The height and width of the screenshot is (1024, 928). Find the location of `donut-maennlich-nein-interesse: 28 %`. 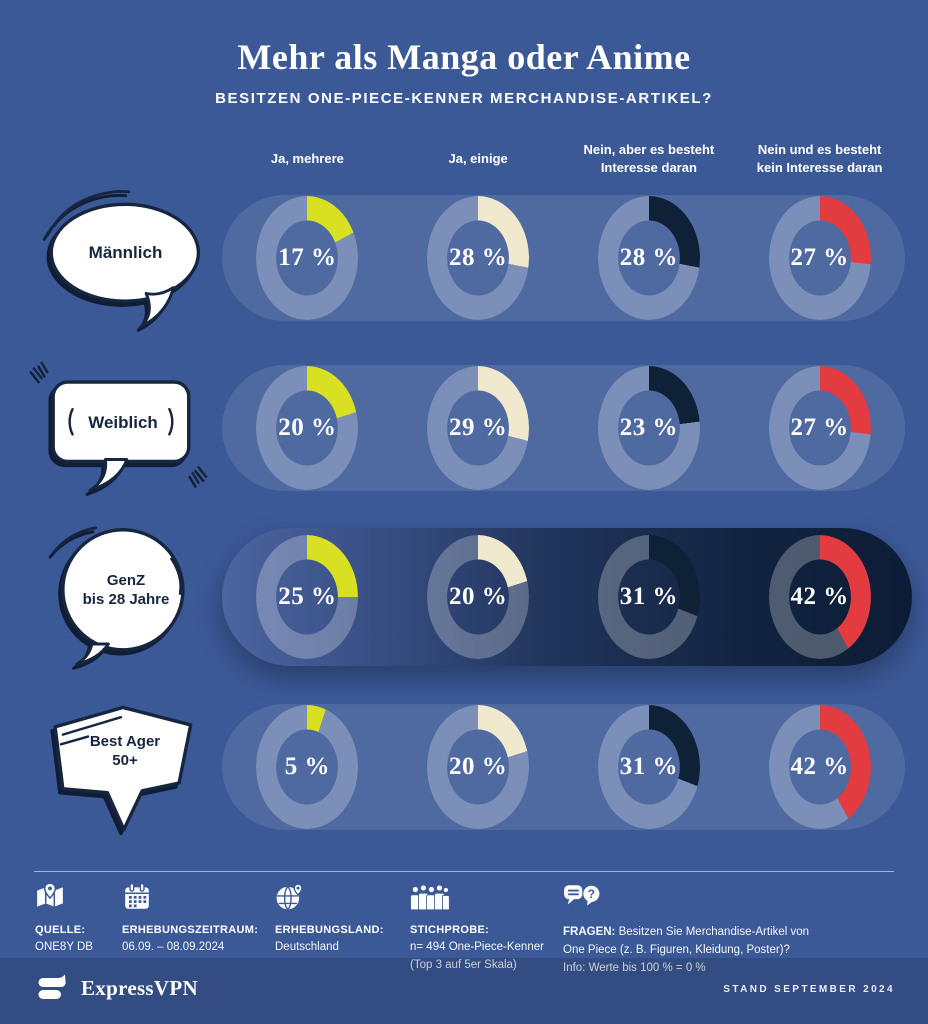

donut-maennlich-nein-interesse: 28 % is located at coordinates (648, 258).